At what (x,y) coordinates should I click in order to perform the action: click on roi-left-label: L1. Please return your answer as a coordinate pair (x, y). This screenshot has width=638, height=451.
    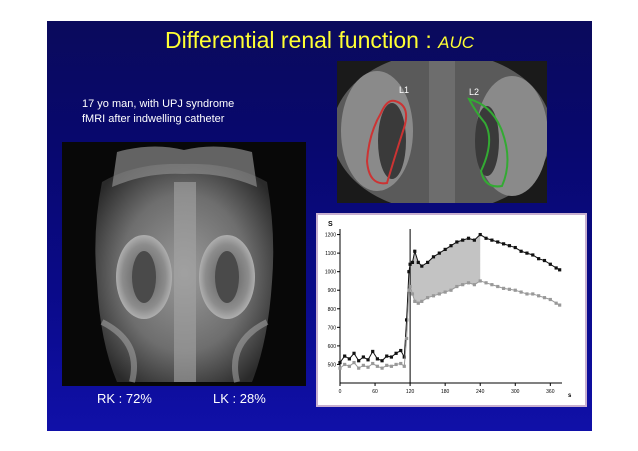
    Looking at the image, I should click on (404, 90).